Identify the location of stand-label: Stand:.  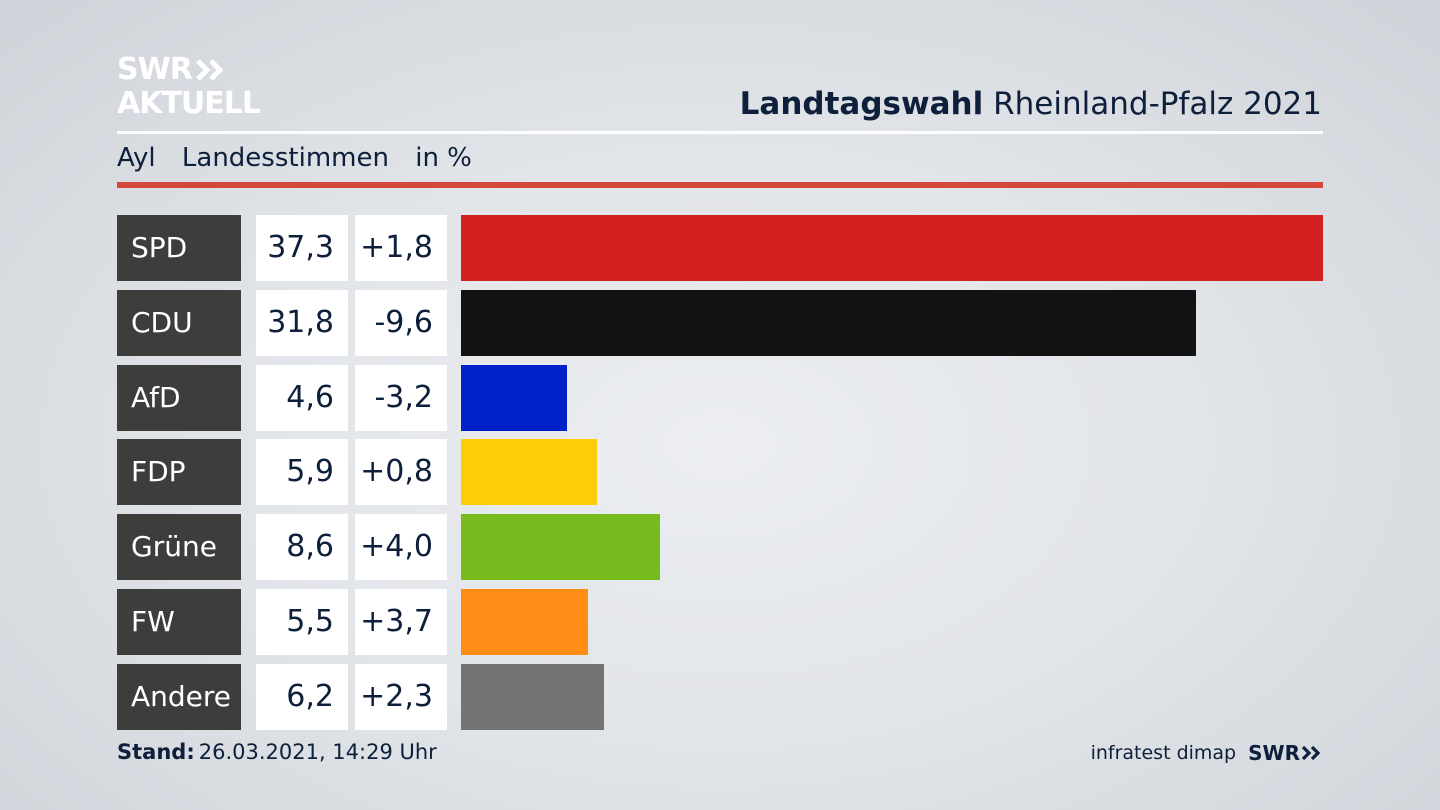
(156, 752).